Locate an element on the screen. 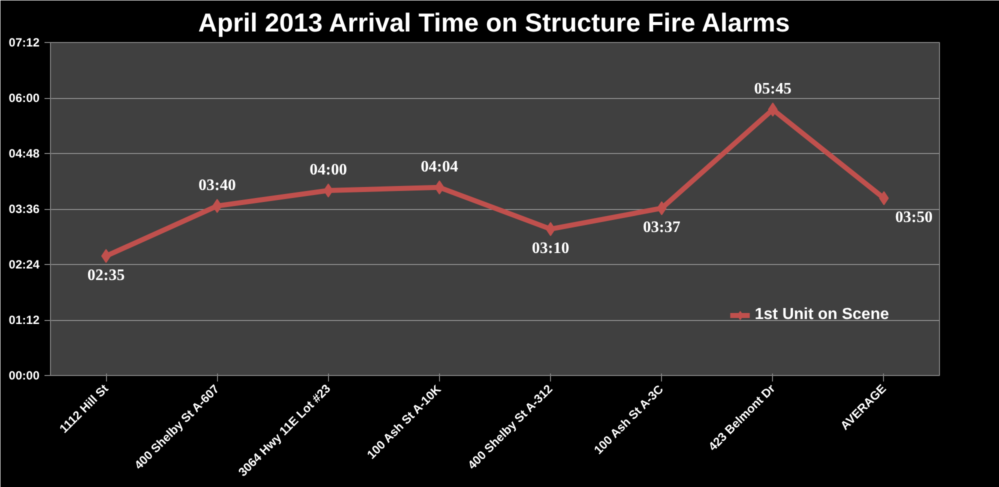 This screenshot has width=999, height=487. y-tick-label: 01:12 is located at coordinates (24, 320).